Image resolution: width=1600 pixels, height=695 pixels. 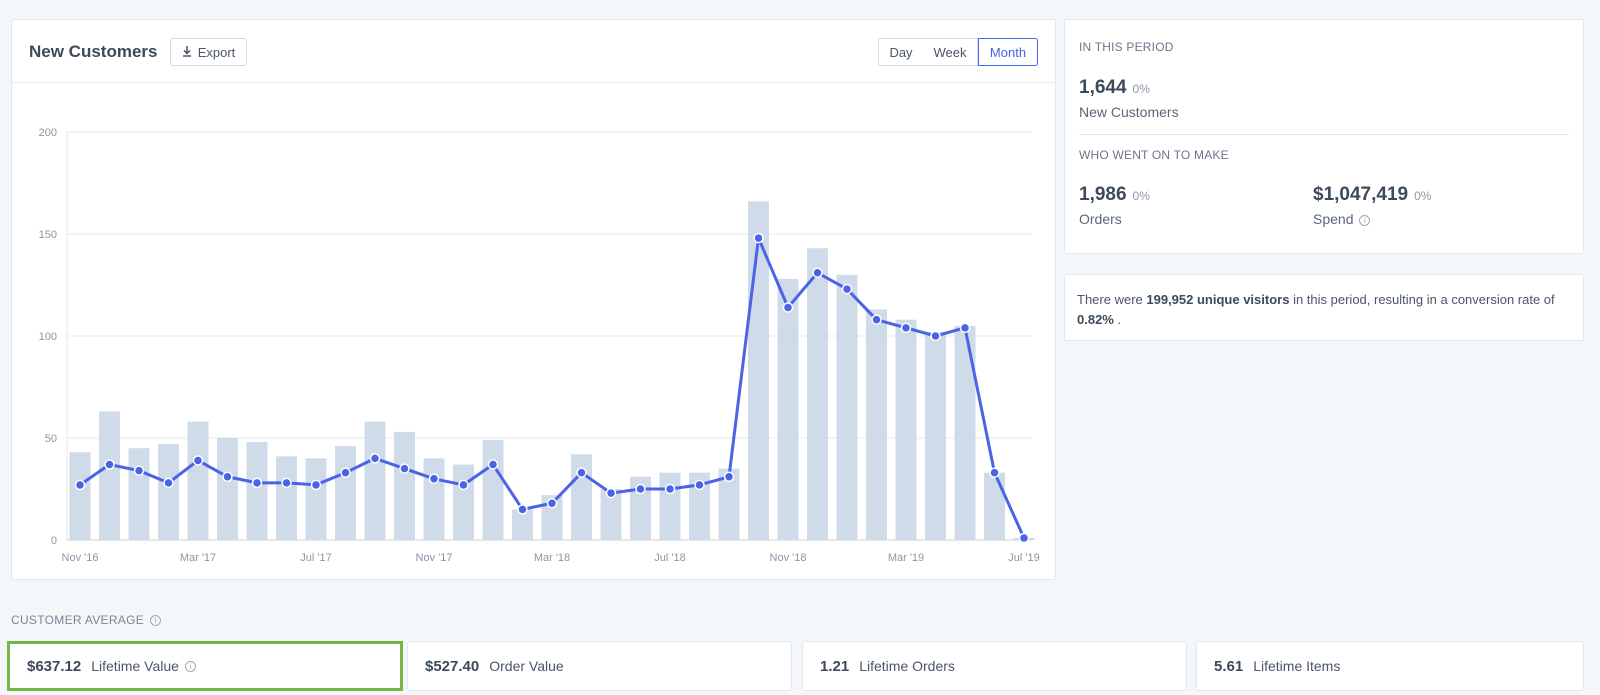 What do you see at coordinates (669, 558) in the screenshot?
I see `x-tick-label: Jul '18` at bounding box center [669, 558].